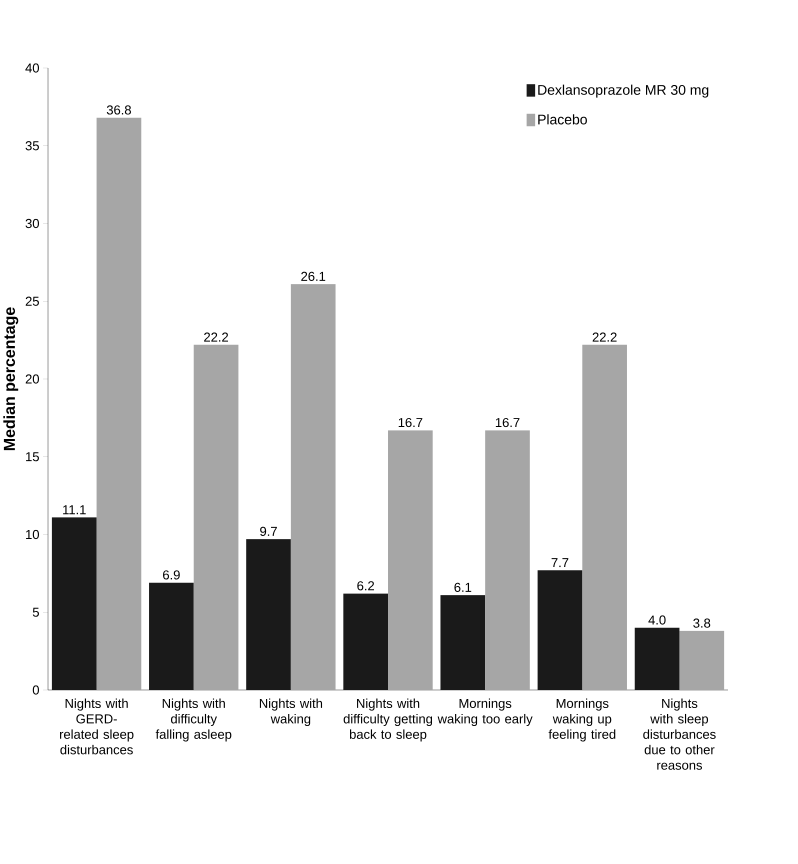 This screenshot has height=864, width=798. What do you see at coordinates (701, 623) in the screenshot?
I see `data-label: 3.8` at bounding box center [701, 623].